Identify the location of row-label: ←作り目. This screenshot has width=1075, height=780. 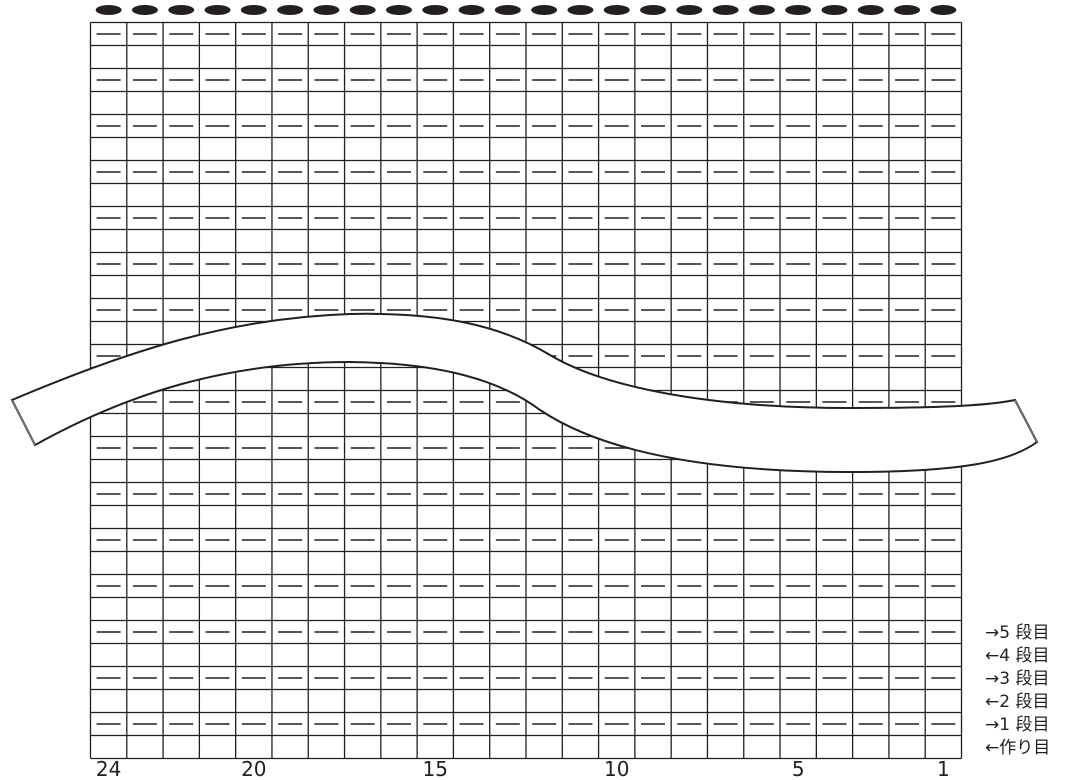
(1017, 748).